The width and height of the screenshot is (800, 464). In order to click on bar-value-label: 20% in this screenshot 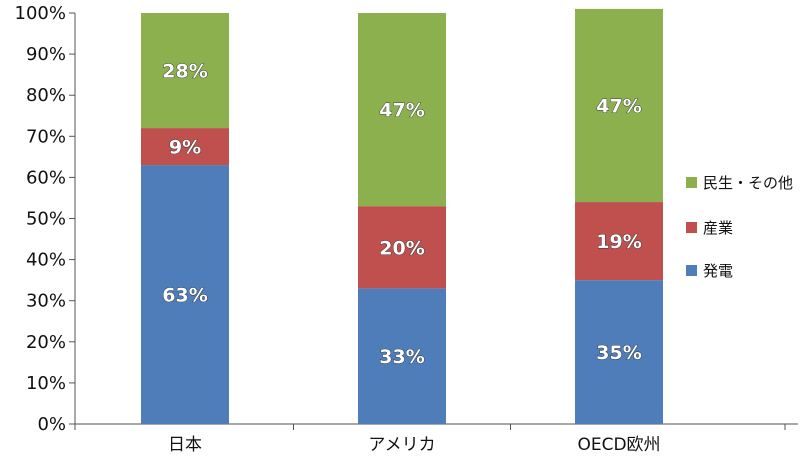, I will do `click(401, 248)`.